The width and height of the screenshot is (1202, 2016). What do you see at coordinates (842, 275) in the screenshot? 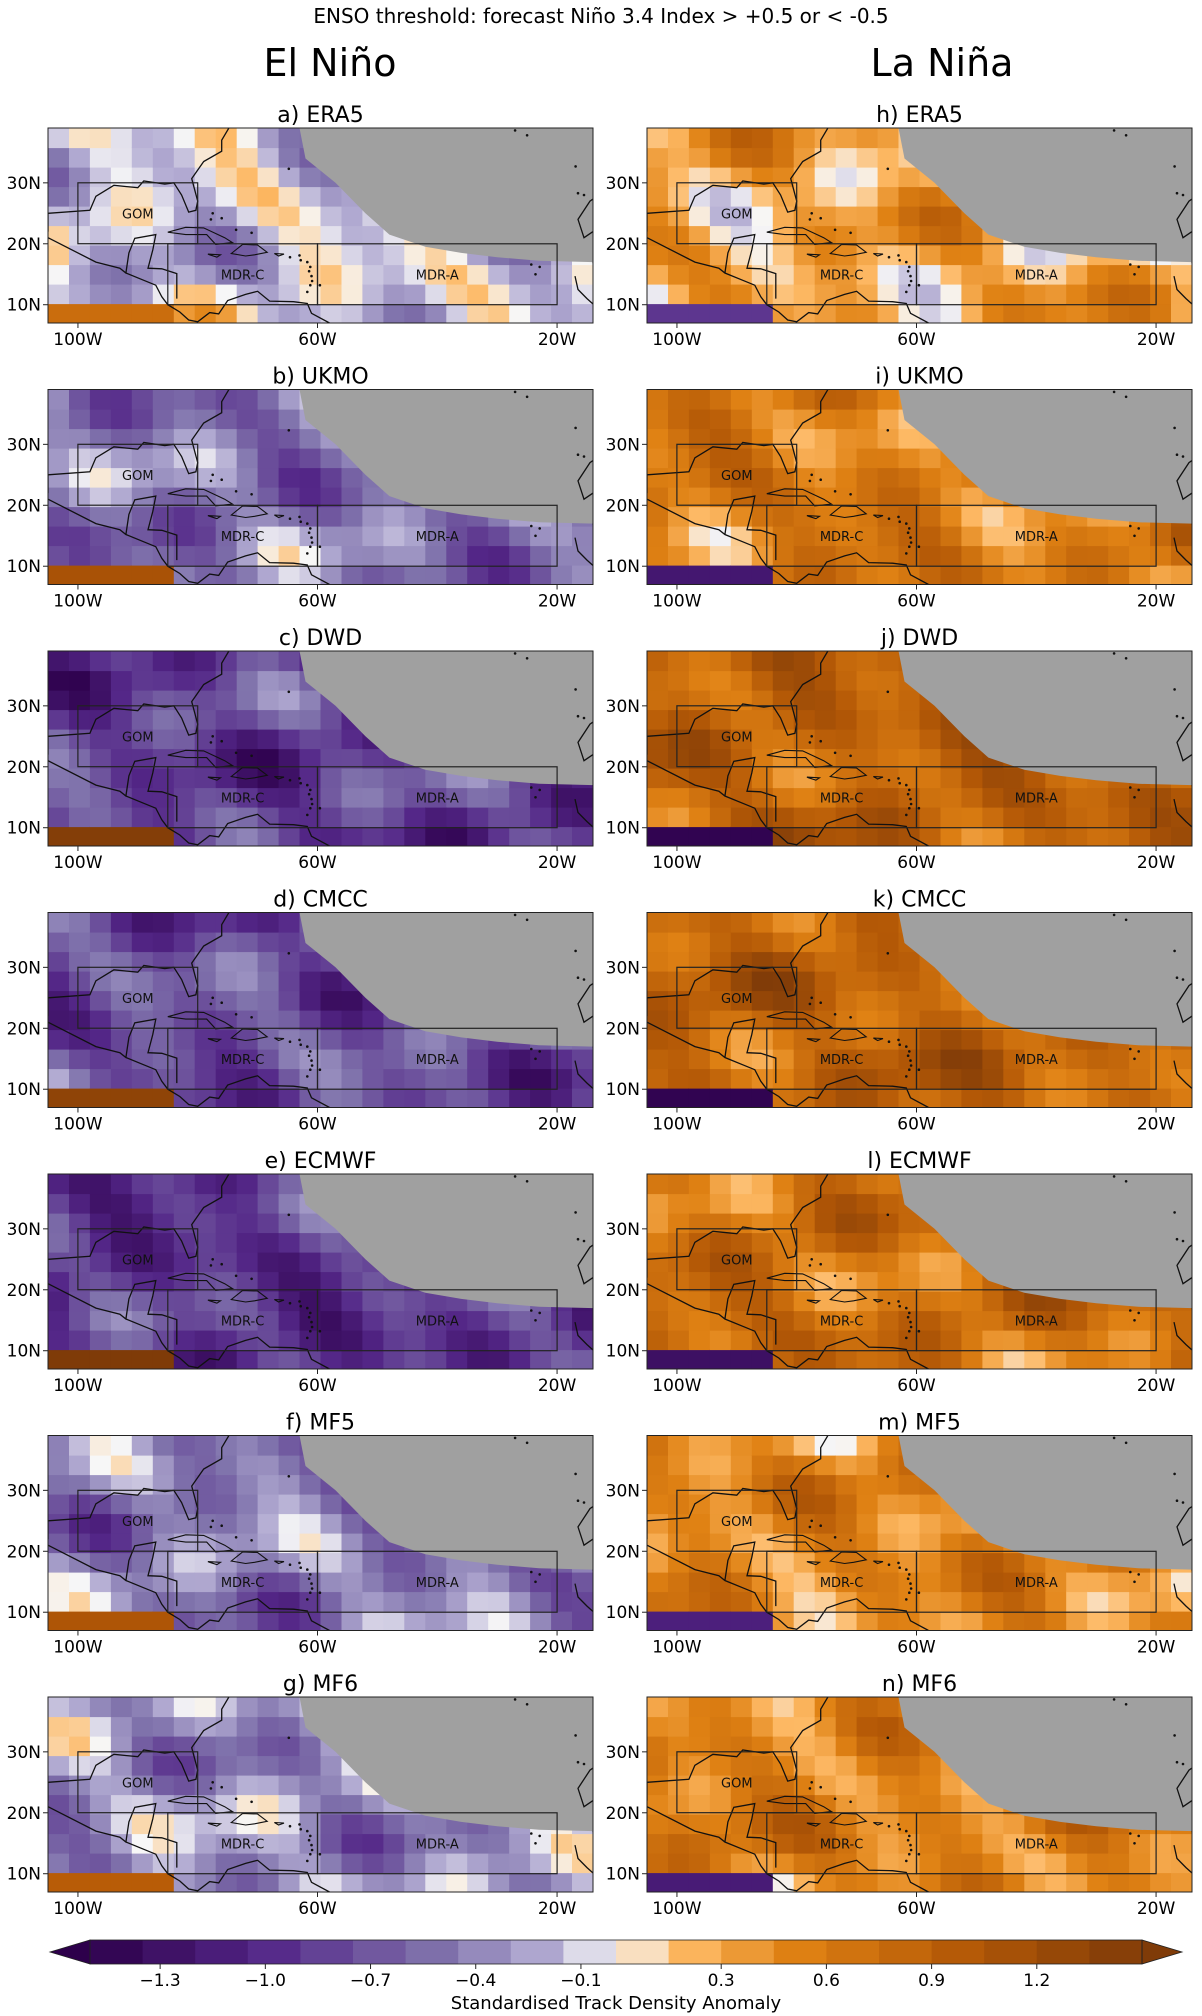
I see `region-label: MDR-C` at bounding box center [842, 275].